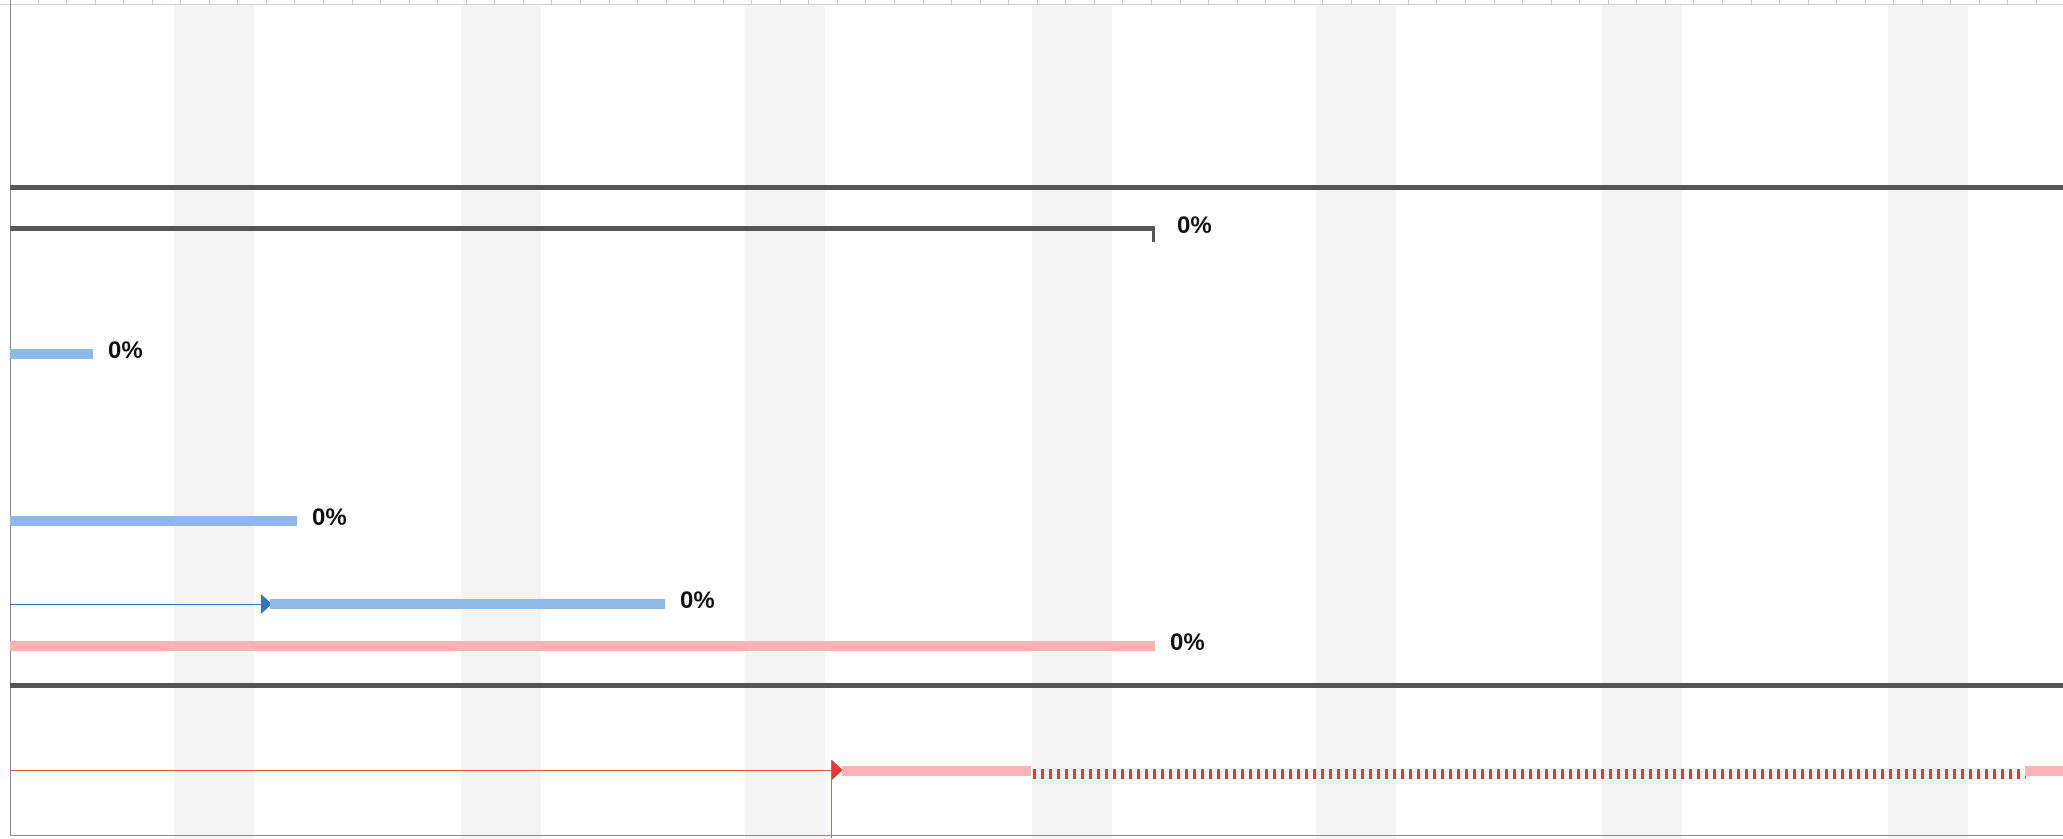 This screenshot has height=839, width=2063. I want to click on summary-percent-complete: 0%, so click(1194, 225).